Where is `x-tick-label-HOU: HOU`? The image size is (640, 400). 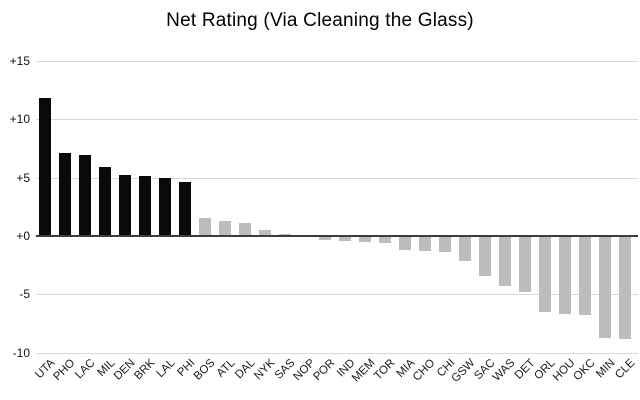
x-tick-label-HOU: HOU is located at coordinates (564, 370).